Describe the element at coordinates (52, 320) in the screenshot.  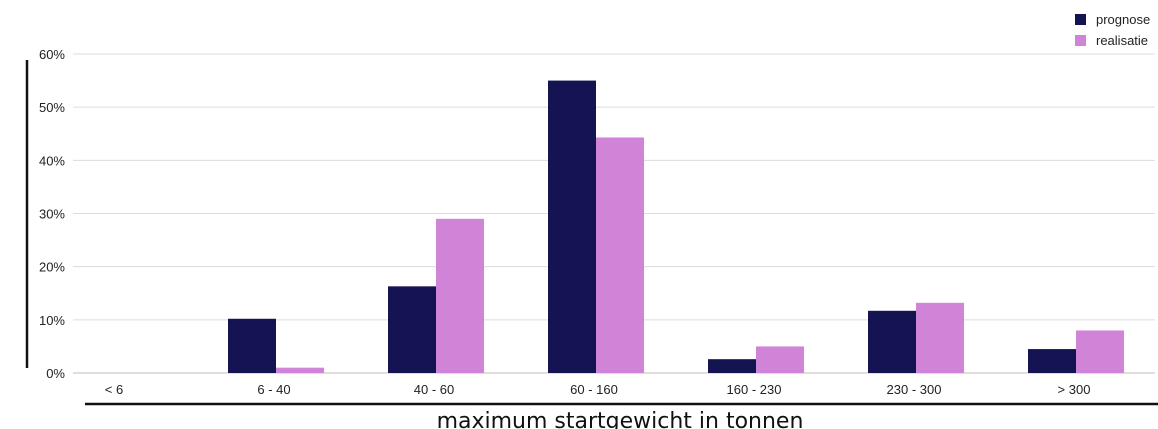
I see `y-tick-label: 10%` at that location.